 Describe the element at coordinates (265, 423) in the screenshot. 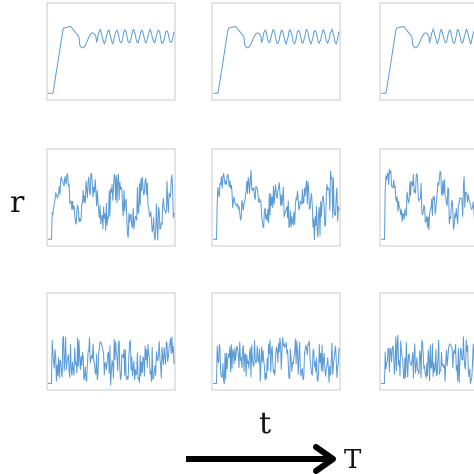

I see `column-axis-label: t` at that location.